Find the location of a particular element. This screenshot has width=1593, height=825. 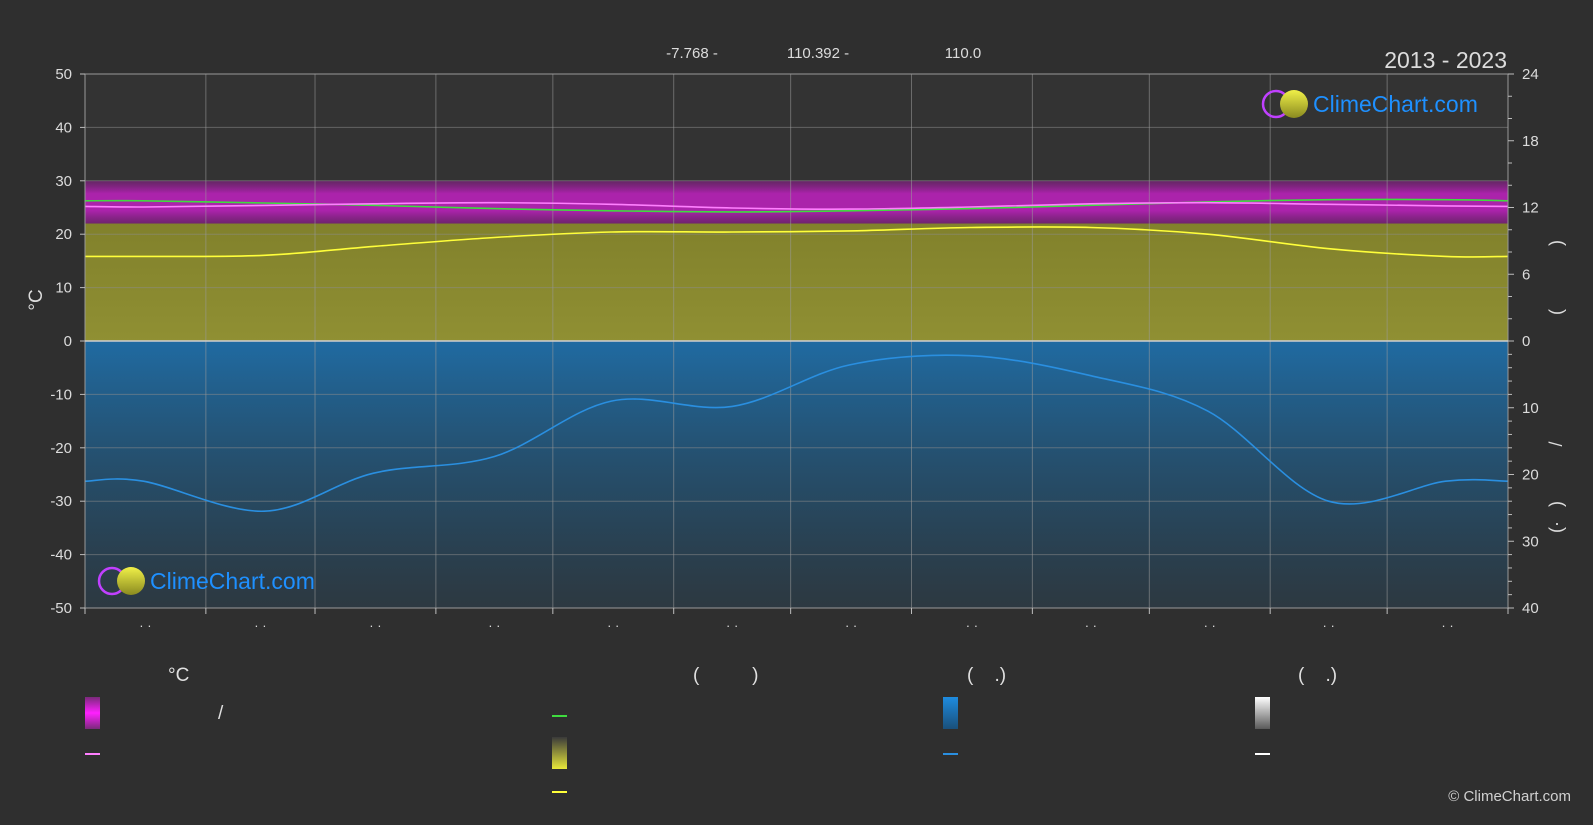

right-upper-tick-label: 0 is located at coordinates (1526, 341).